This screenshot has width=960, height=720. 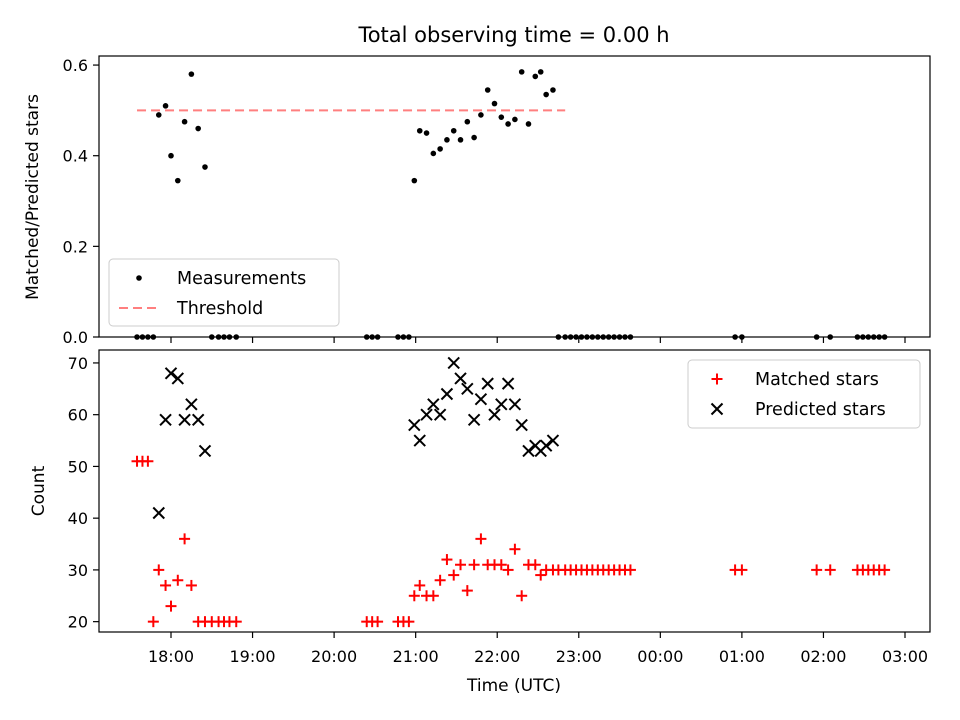 I want to click on count-legend: Matched stars Predicted stars, so click(x=804, y=394).